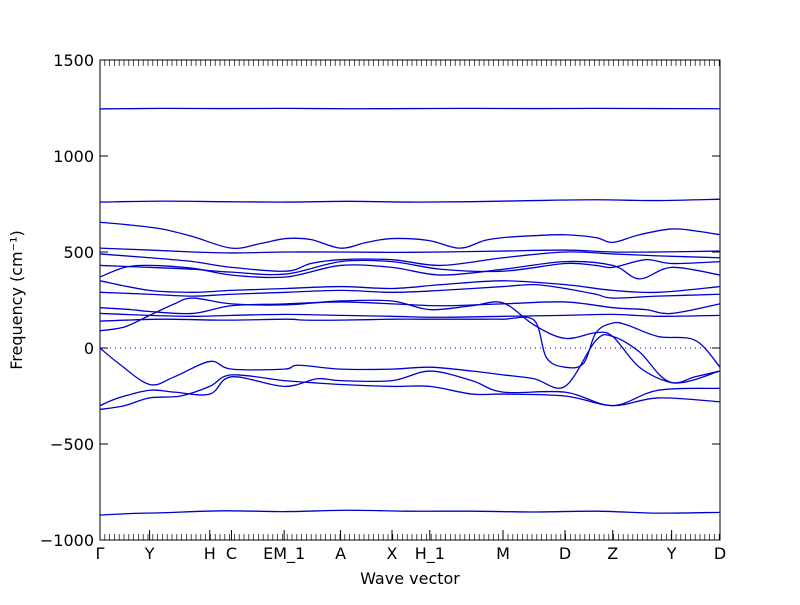 The height and width of the screenshot is (605, 800). What do you see at coordinates (89, 348) in the screenshot?
I see `y-tick-label: 0` at bounding box center [89, 348].